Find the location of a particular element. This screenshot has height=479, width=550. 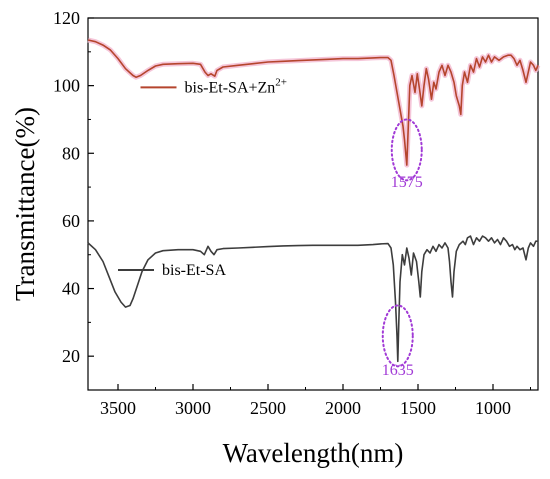

annotation-label-0: 1575 is located at coordinates (407, 182).